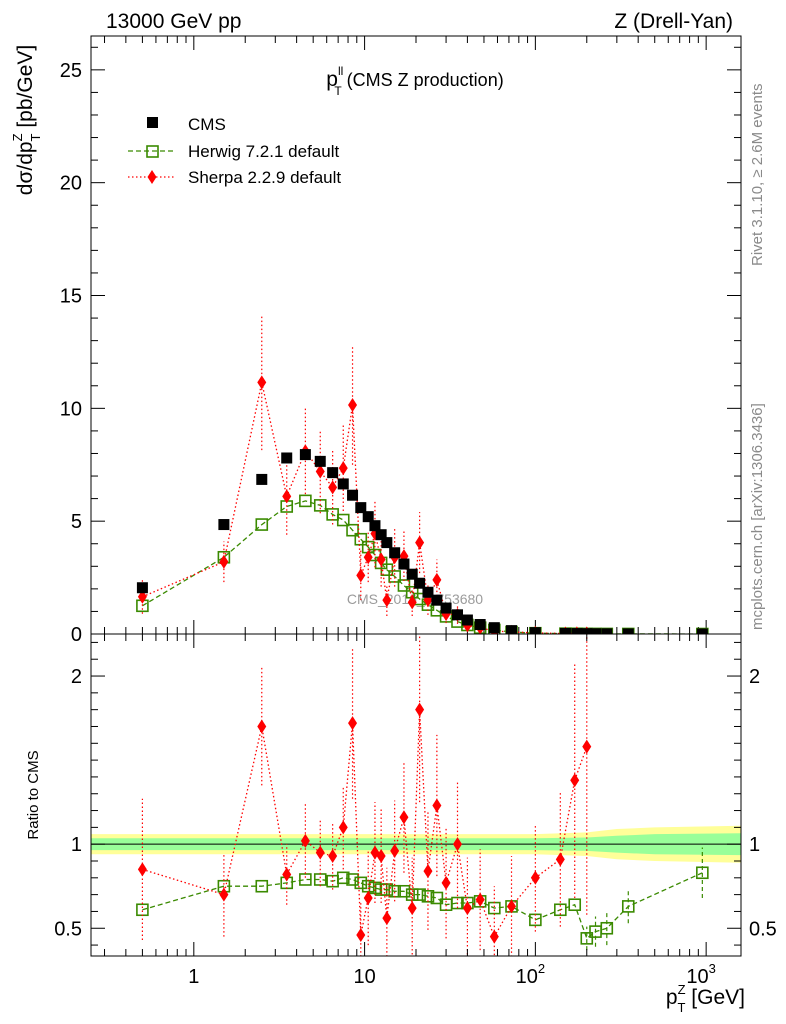 This screenshot has height=1024, width=786. I want to click on x-tick-label: 10³, so click(700, 974).